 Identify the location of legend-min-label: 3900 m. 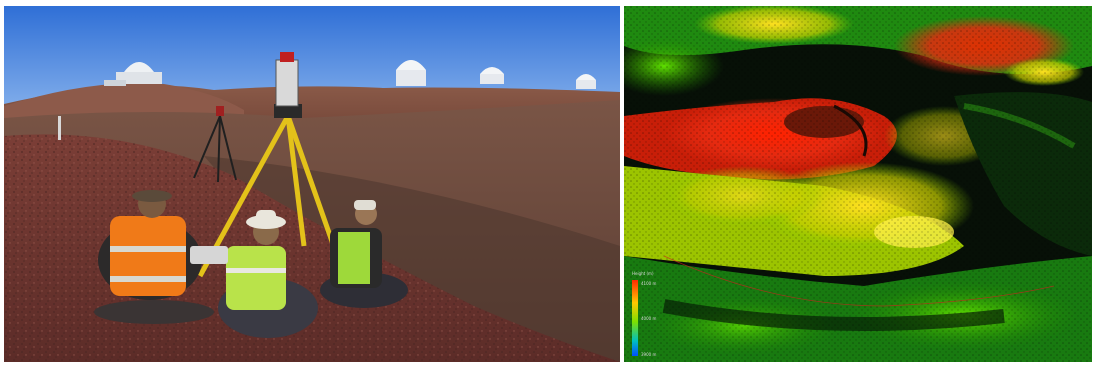
(648, 354).